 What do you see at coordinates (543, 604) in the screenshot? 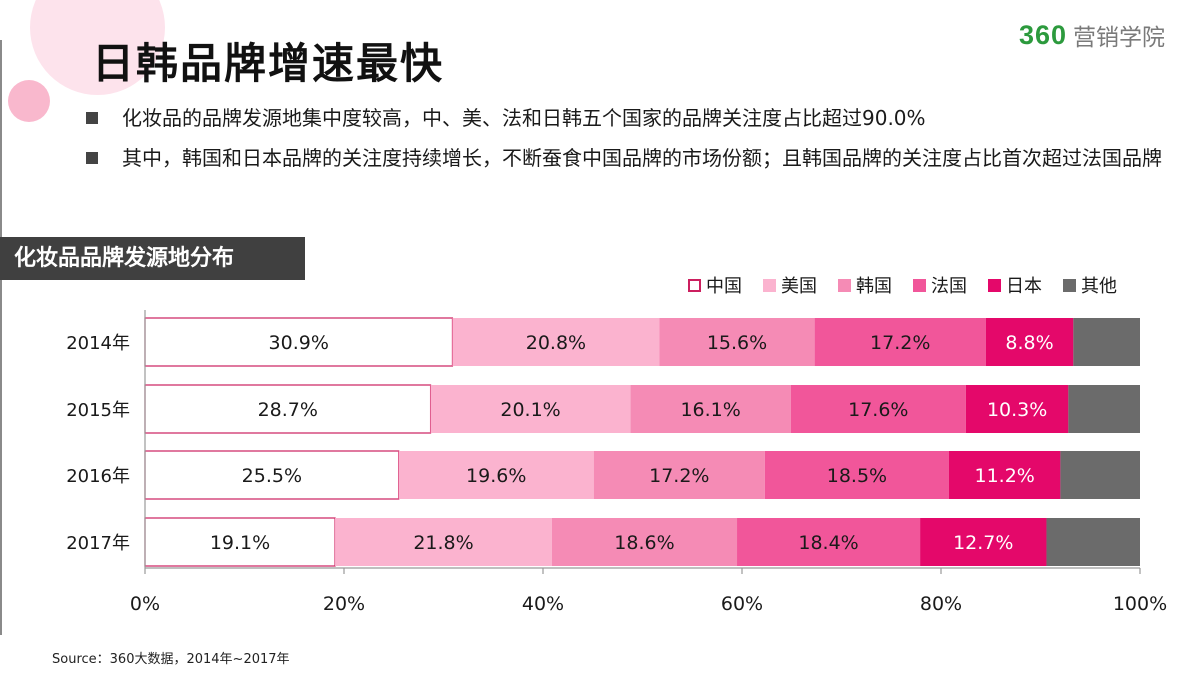
I see `x-tick-label: 40%` at bounding box center [543, 604].